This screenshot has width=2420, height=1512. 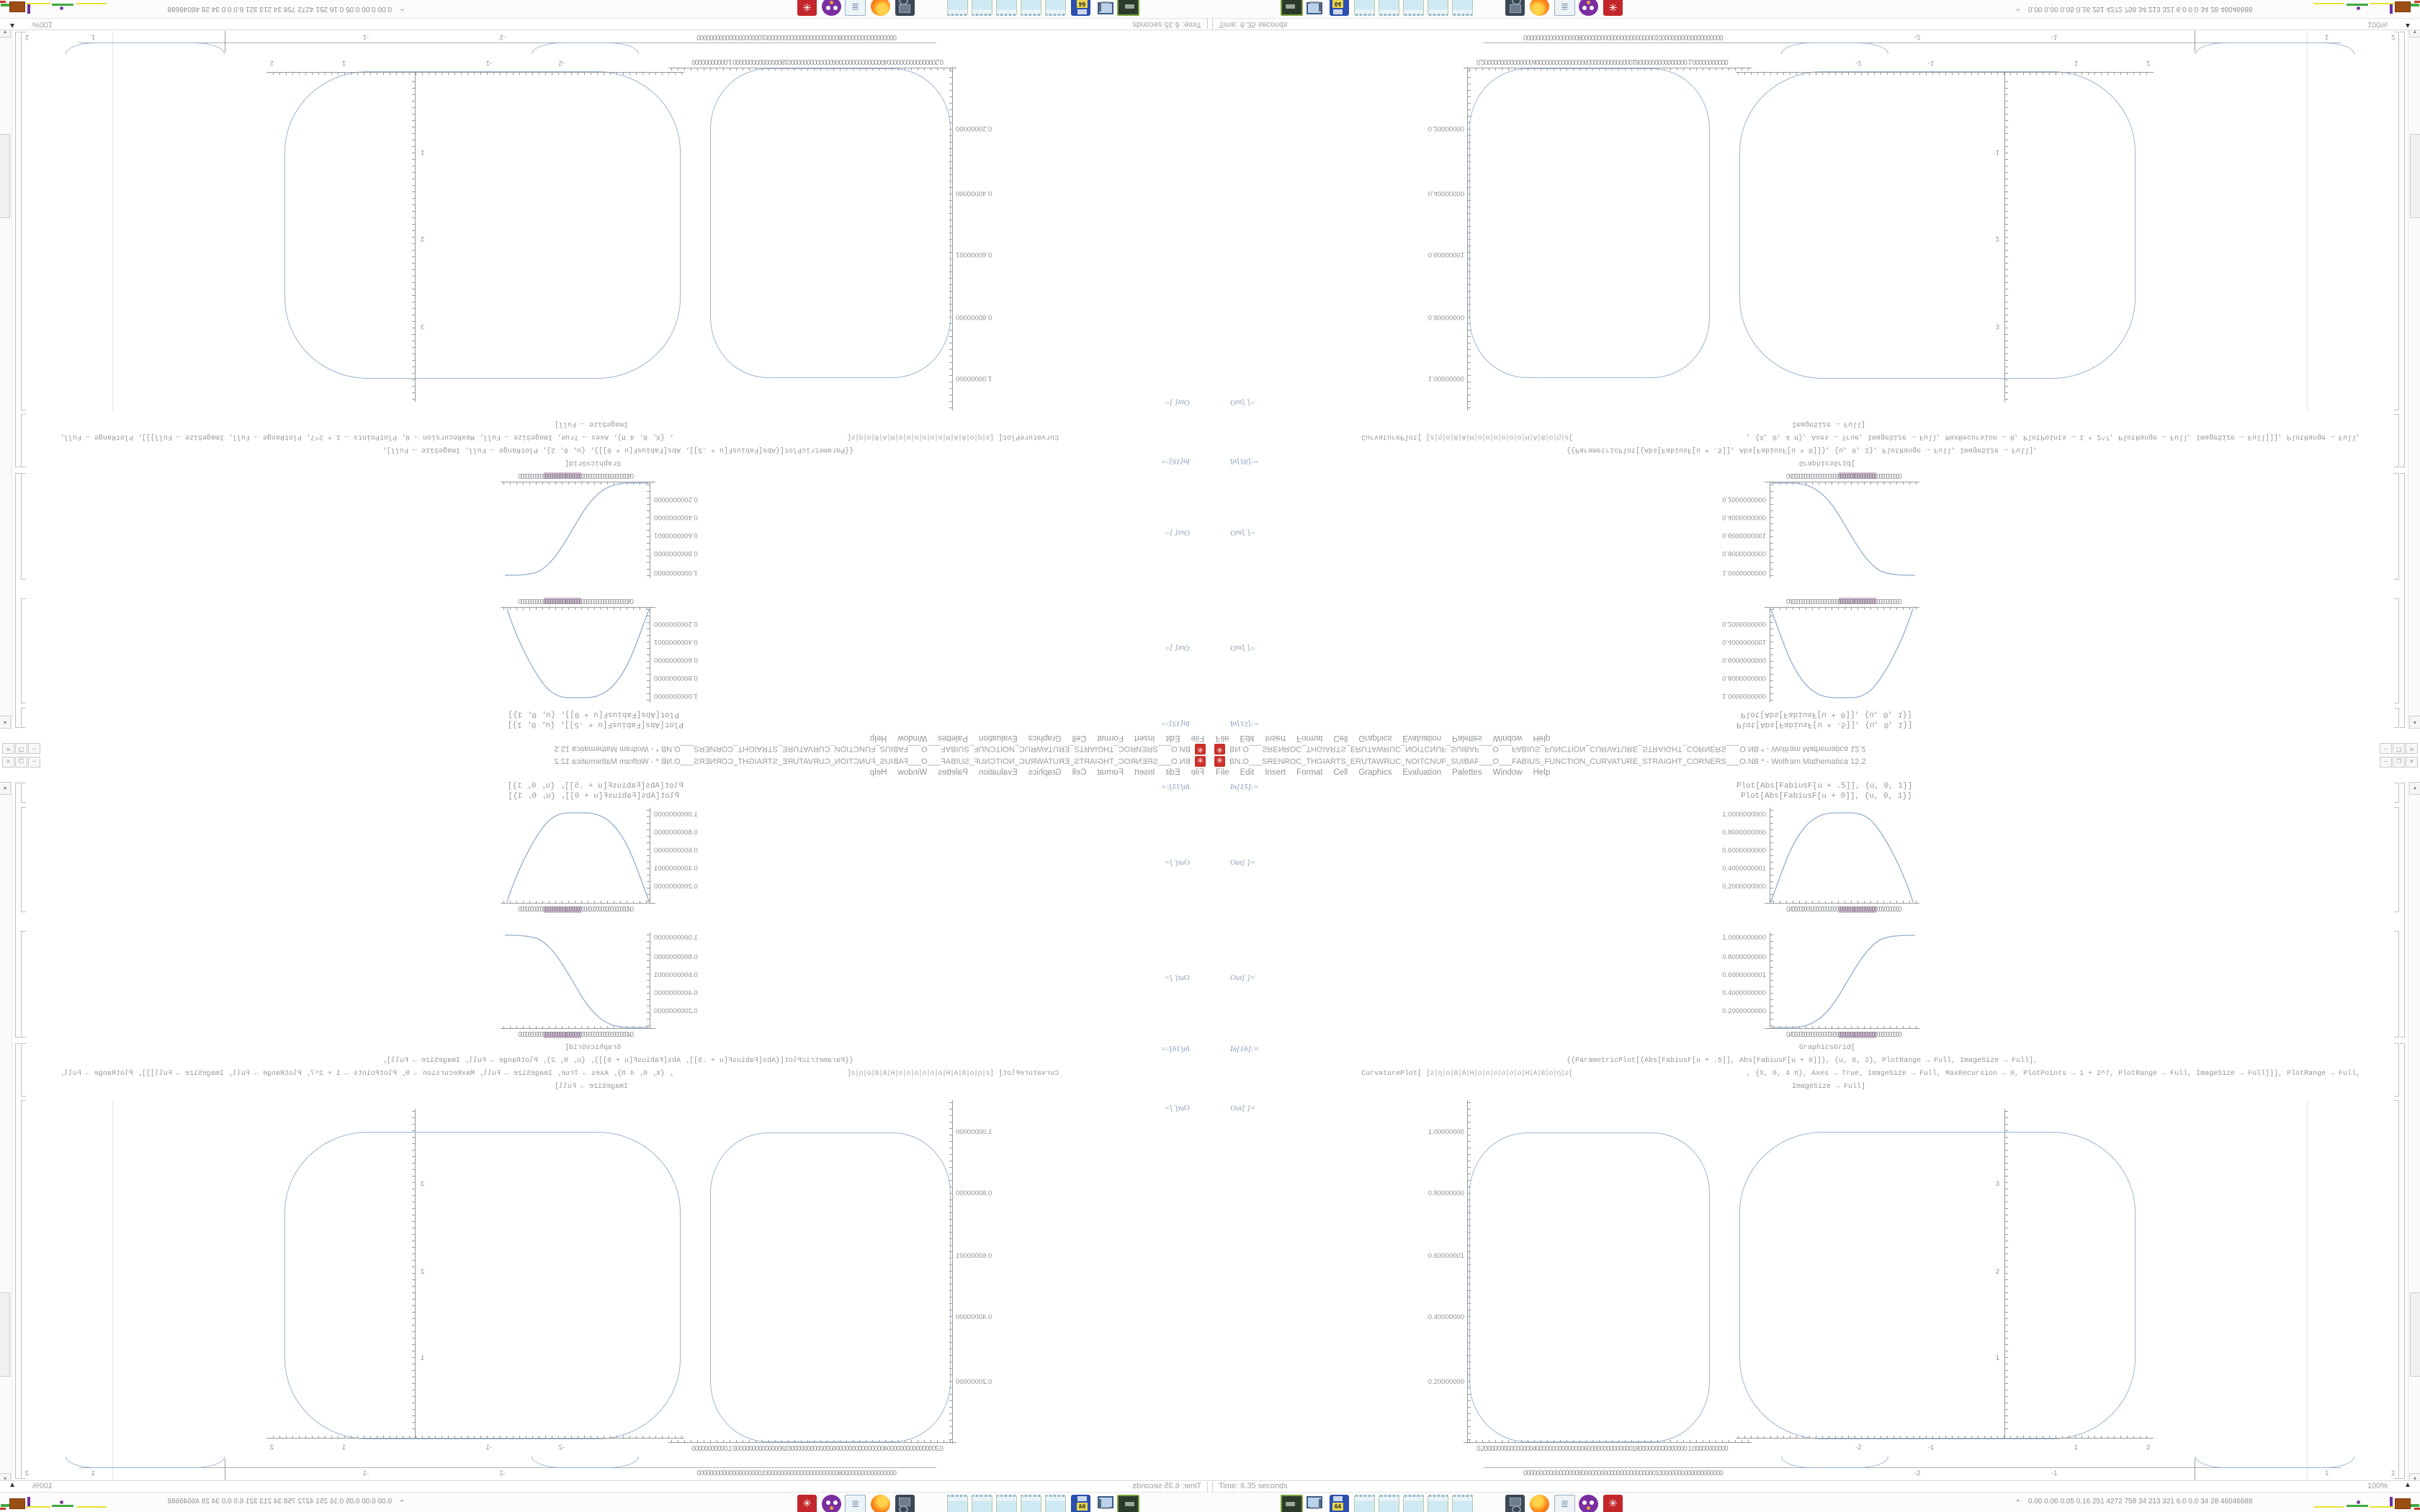 I want to click on tray-meter-yellow2-icon, so click(x=2382, y=1507).